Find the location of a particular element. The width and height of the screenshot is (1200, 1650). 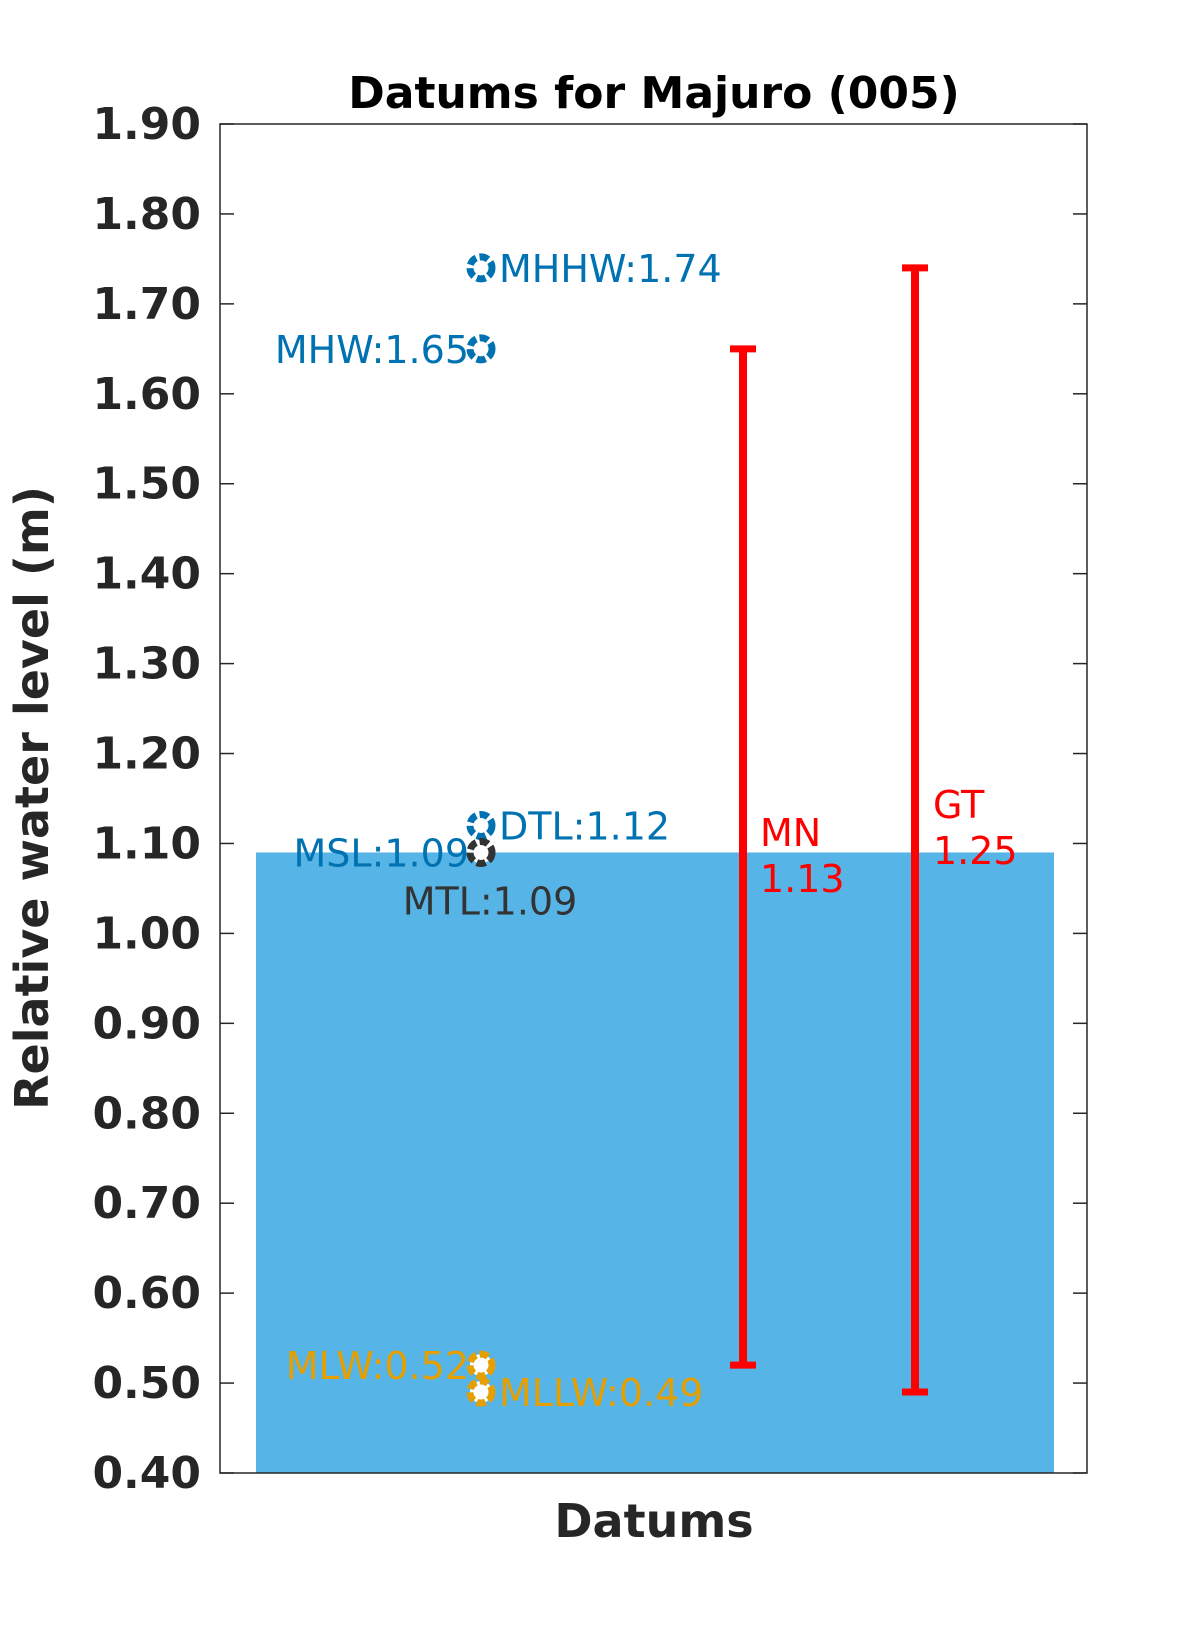

datum-label-mhw: MHW:1.65 is located at coordinates (372, 350).